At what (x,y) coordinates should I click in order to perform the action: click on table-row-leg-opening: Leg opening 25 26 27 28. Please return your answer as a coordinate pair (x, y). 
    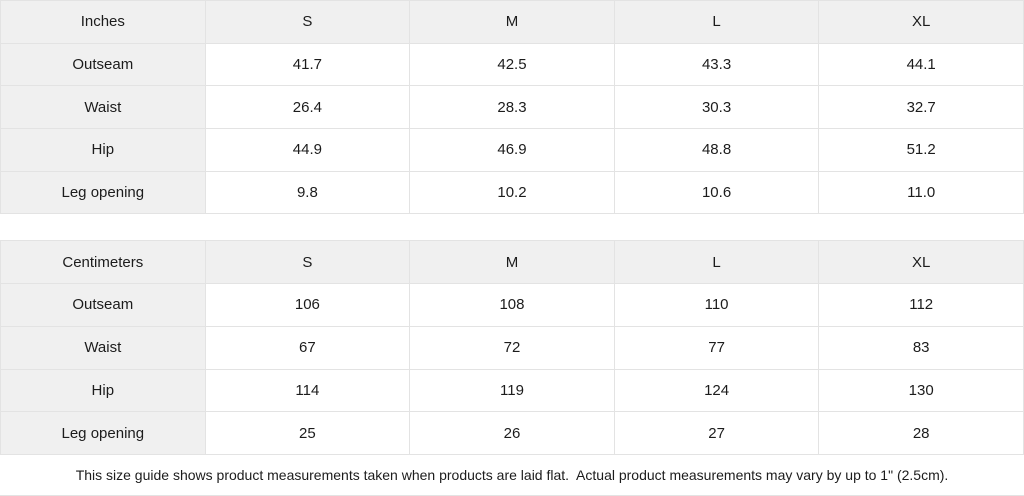
    Looking at the image, I should click on (512, 433).